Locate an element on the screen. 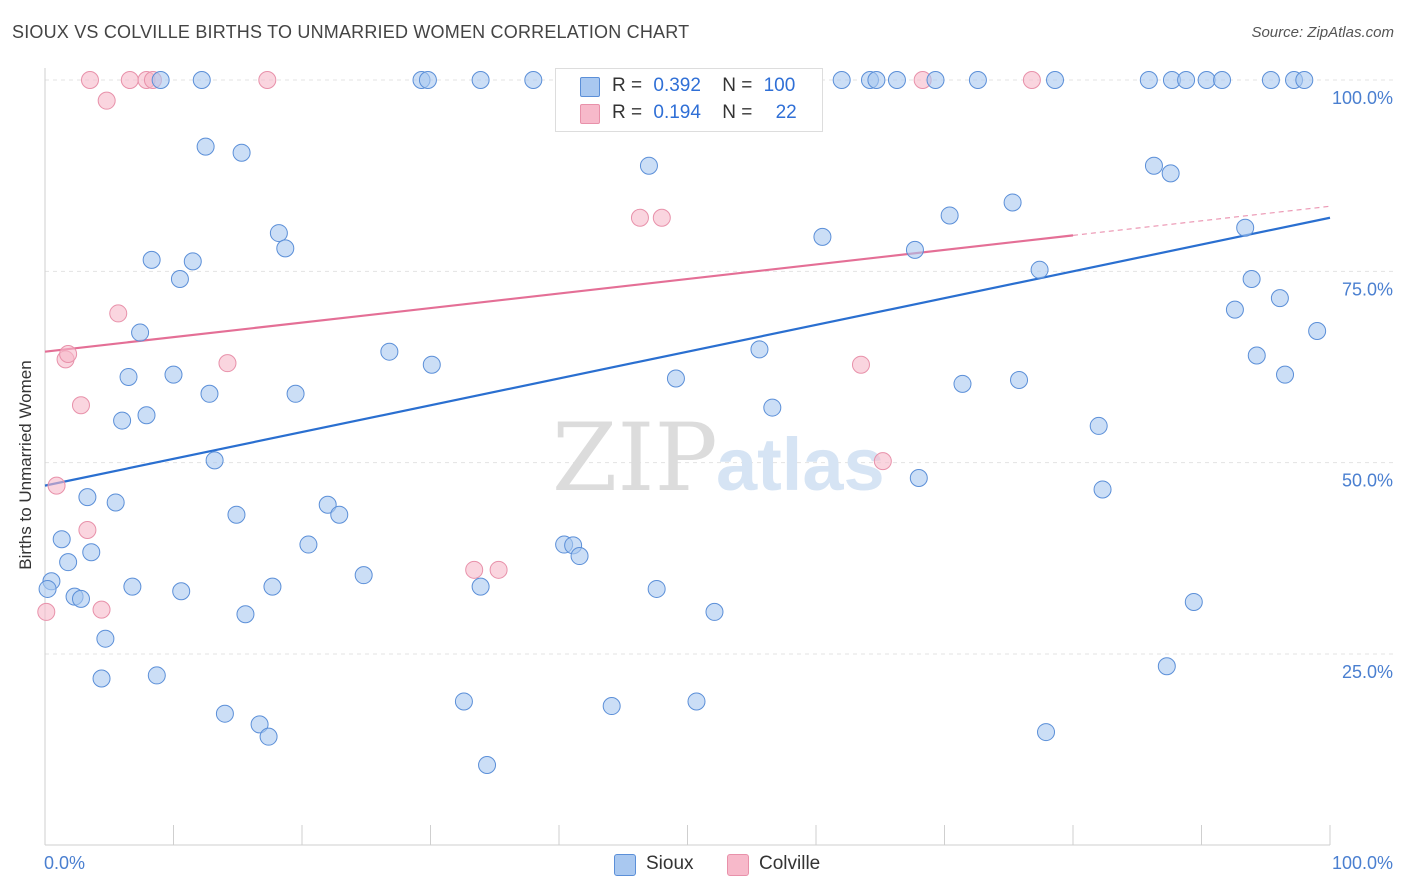 This screenshot has width=1406, height=892. correlation-legend: R = 0.392 N = 100 R = 0.194 N = 22 is located at coordinates (689, 100).